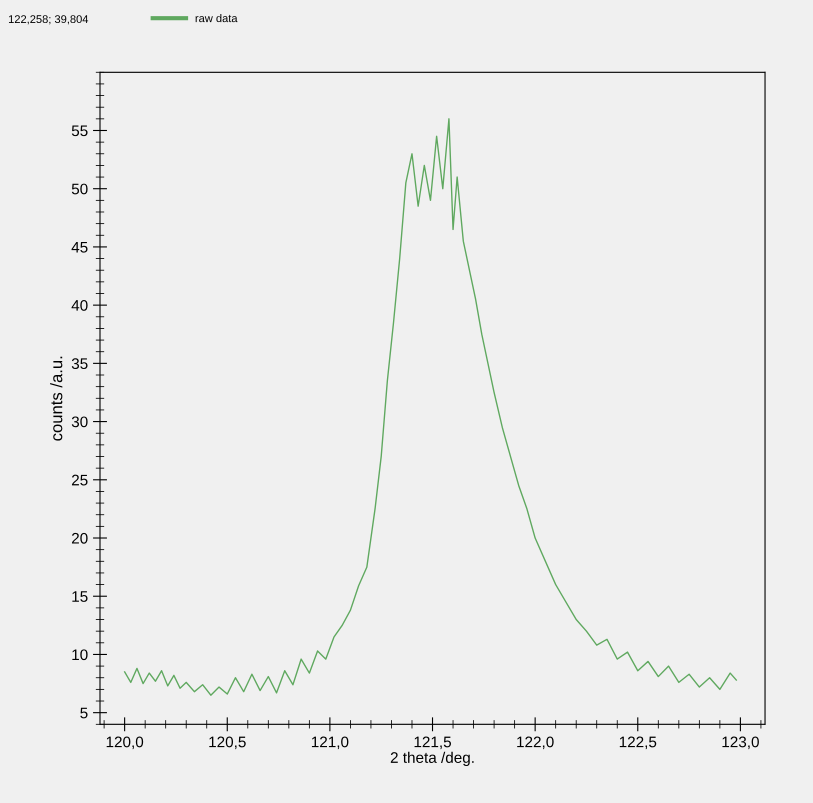 This screenshot has width=813, height=803. I want to click on y-tick-label: 55, so click(80, 131).